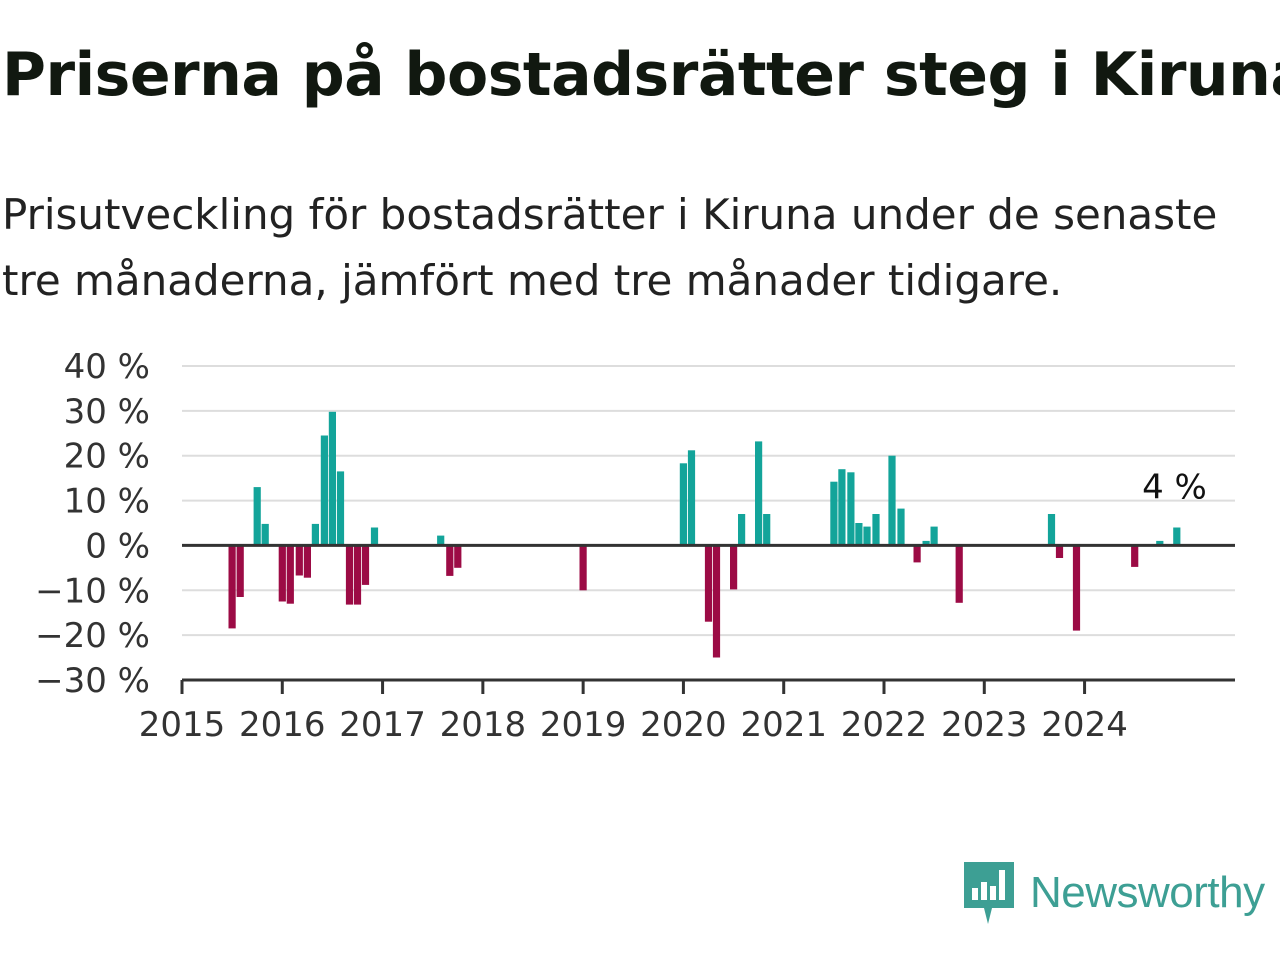  What do you see at coordinates (884, 725) in the screenshot?
I see `x-tick-label: 2022` at bounding box center [884, 725].